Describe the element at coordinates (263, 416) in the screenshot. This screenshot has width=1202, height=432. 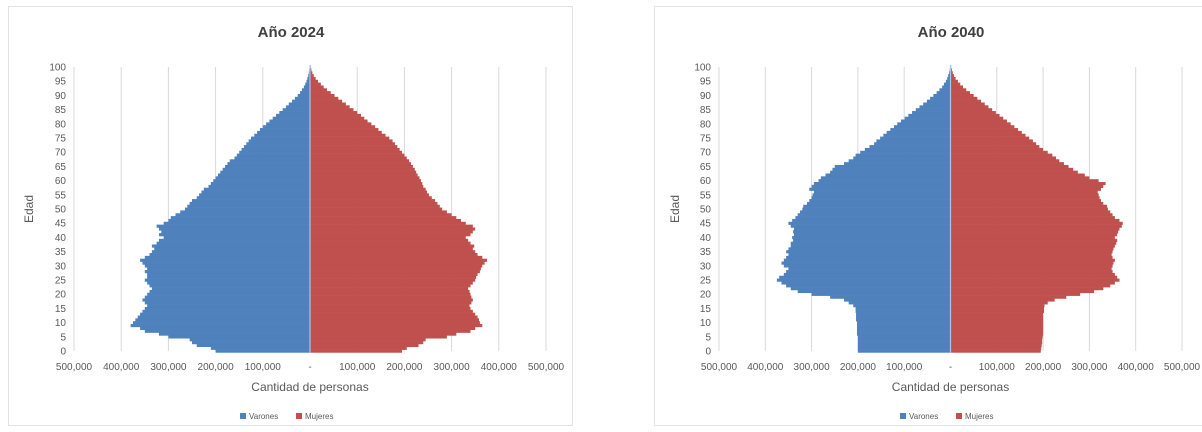
I see `legend-label-varones: Varones` at that location.